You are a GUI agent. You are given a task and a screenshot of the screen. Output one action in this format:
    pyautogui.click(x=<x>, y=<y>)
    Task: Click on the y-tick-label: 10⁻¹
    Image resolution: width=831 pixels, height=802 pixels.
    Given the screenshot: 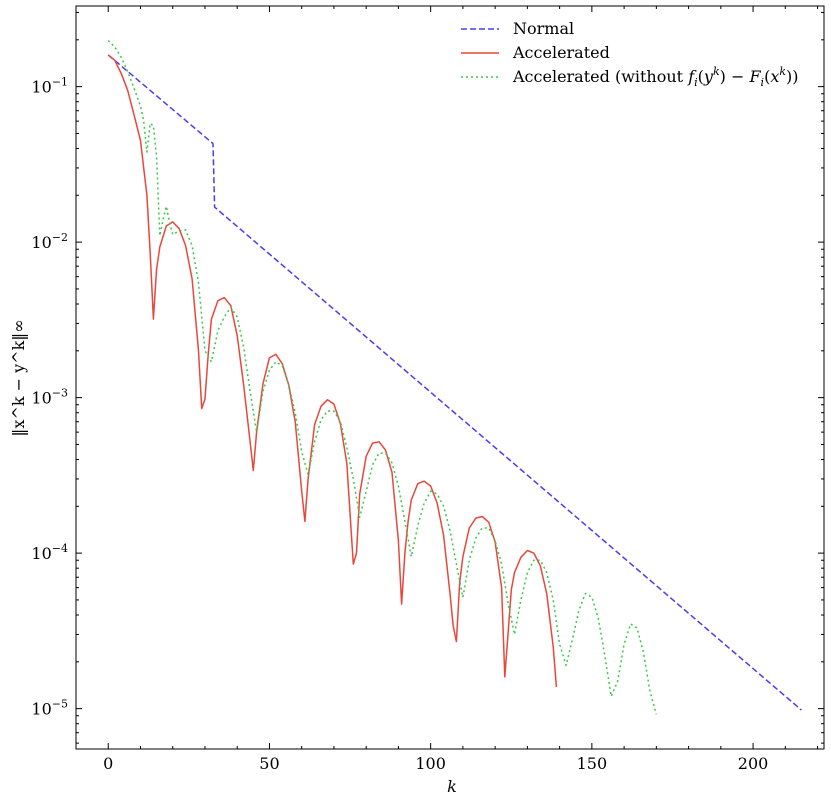 What is the action you would take?
    pyautogui.click(x=49, y=86)
    